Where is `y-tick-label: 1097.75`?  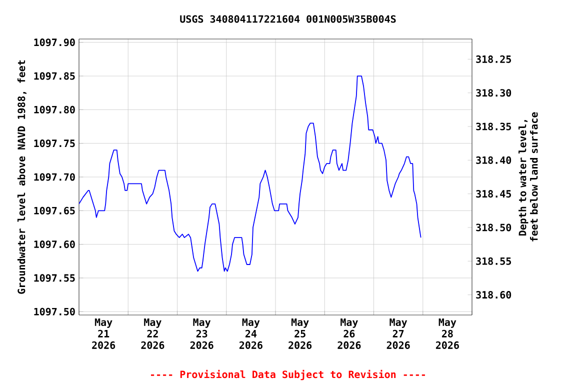
y-tick-label: 1097.75 is located at coordinates (54, 144).